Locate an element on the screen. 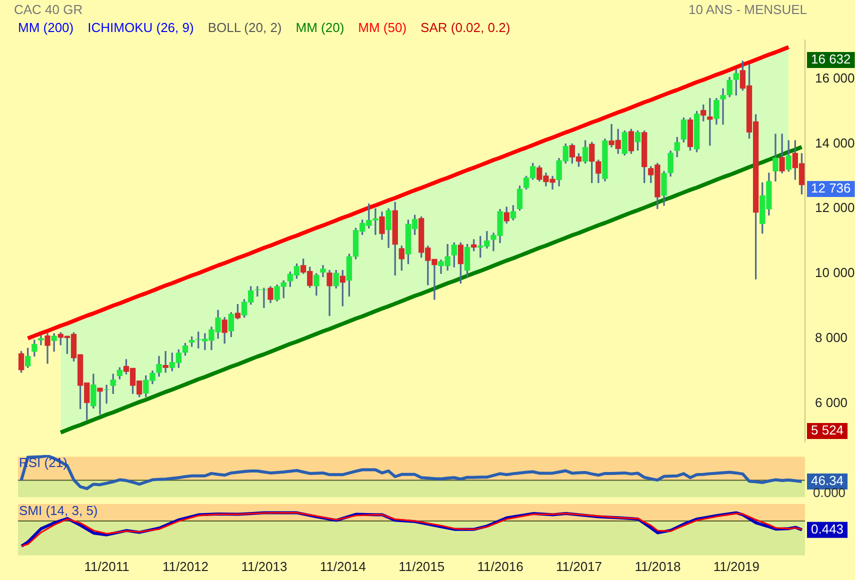  text: MM (20) is located at coordinates (320, 27).